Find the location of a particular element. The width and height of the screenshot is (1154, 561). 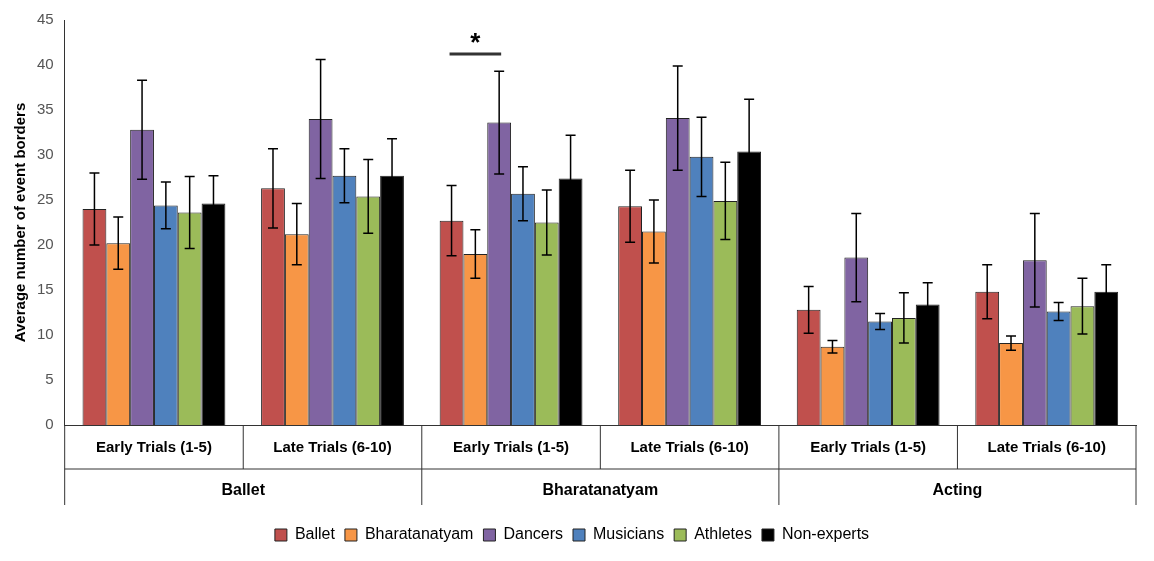

y-tick-label: 45 is located at coordinates (45, 19).